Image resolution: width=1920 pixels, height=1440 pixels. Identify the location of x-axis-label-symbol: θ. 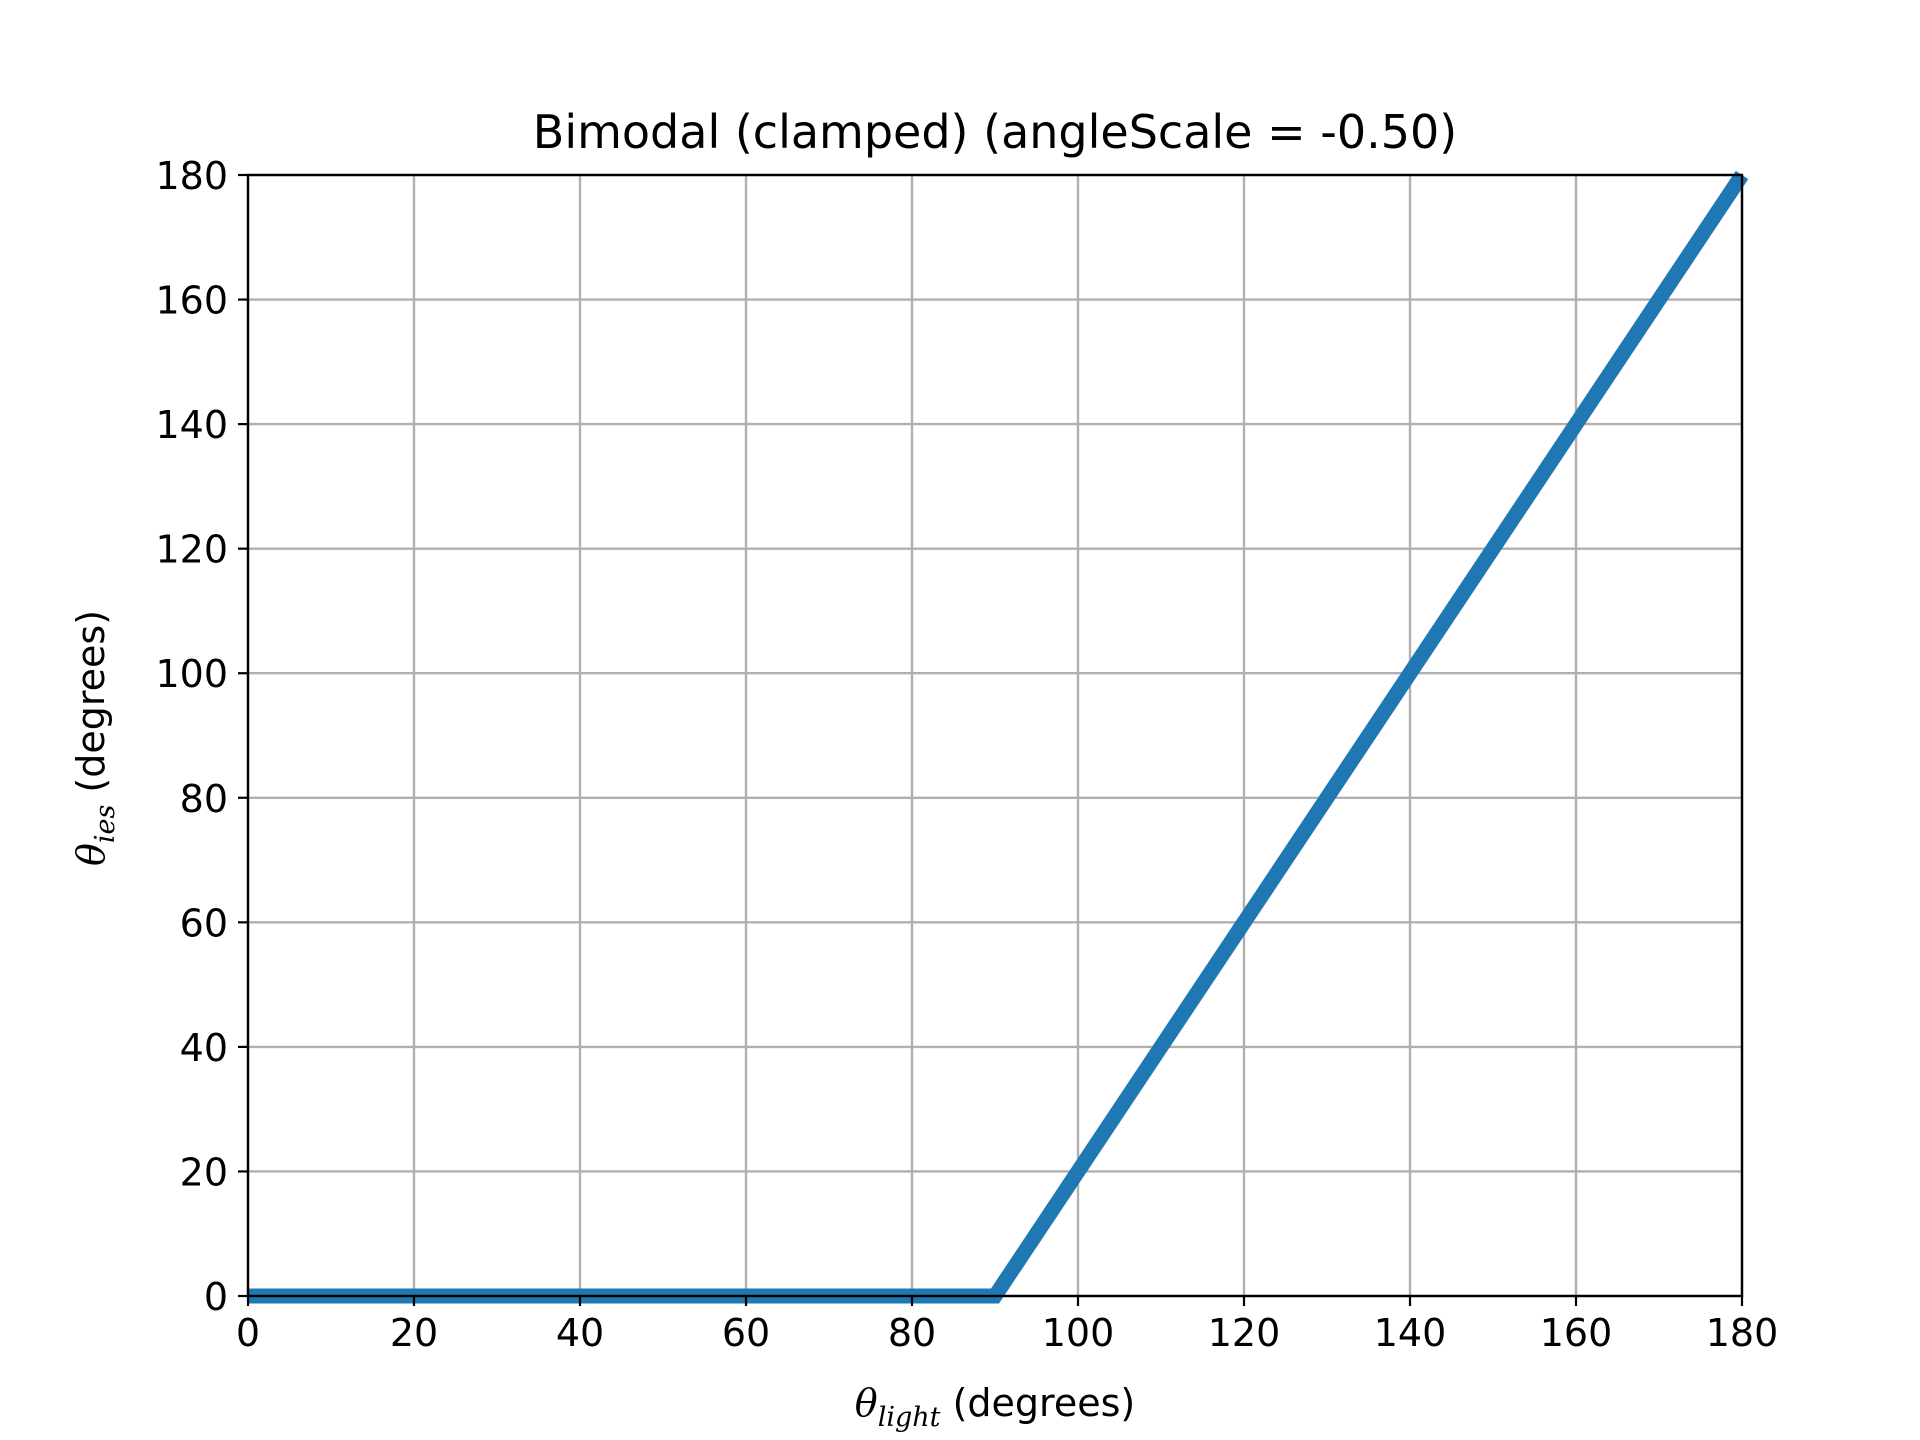
(866, 1403).